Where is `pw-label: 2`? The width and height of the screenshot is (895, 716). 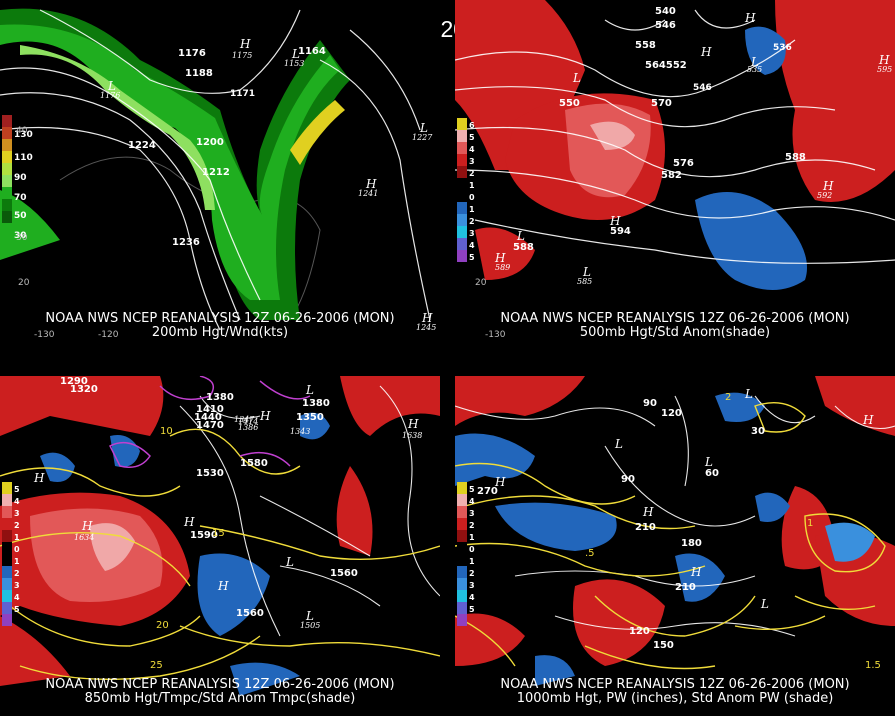 pw-label: 2 is located at coordinates (728, 397).